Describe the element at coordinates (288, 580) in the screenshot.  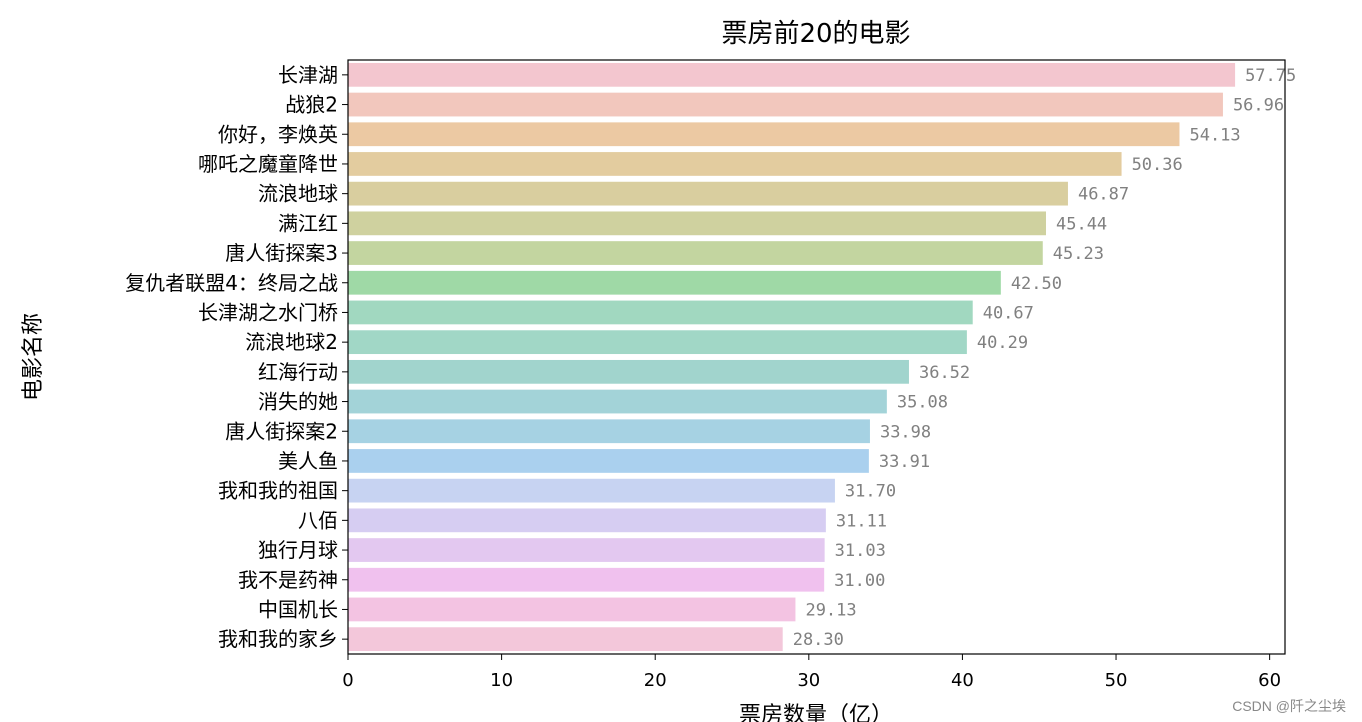
I see `y-tick-label: 我不是药神` at that location.